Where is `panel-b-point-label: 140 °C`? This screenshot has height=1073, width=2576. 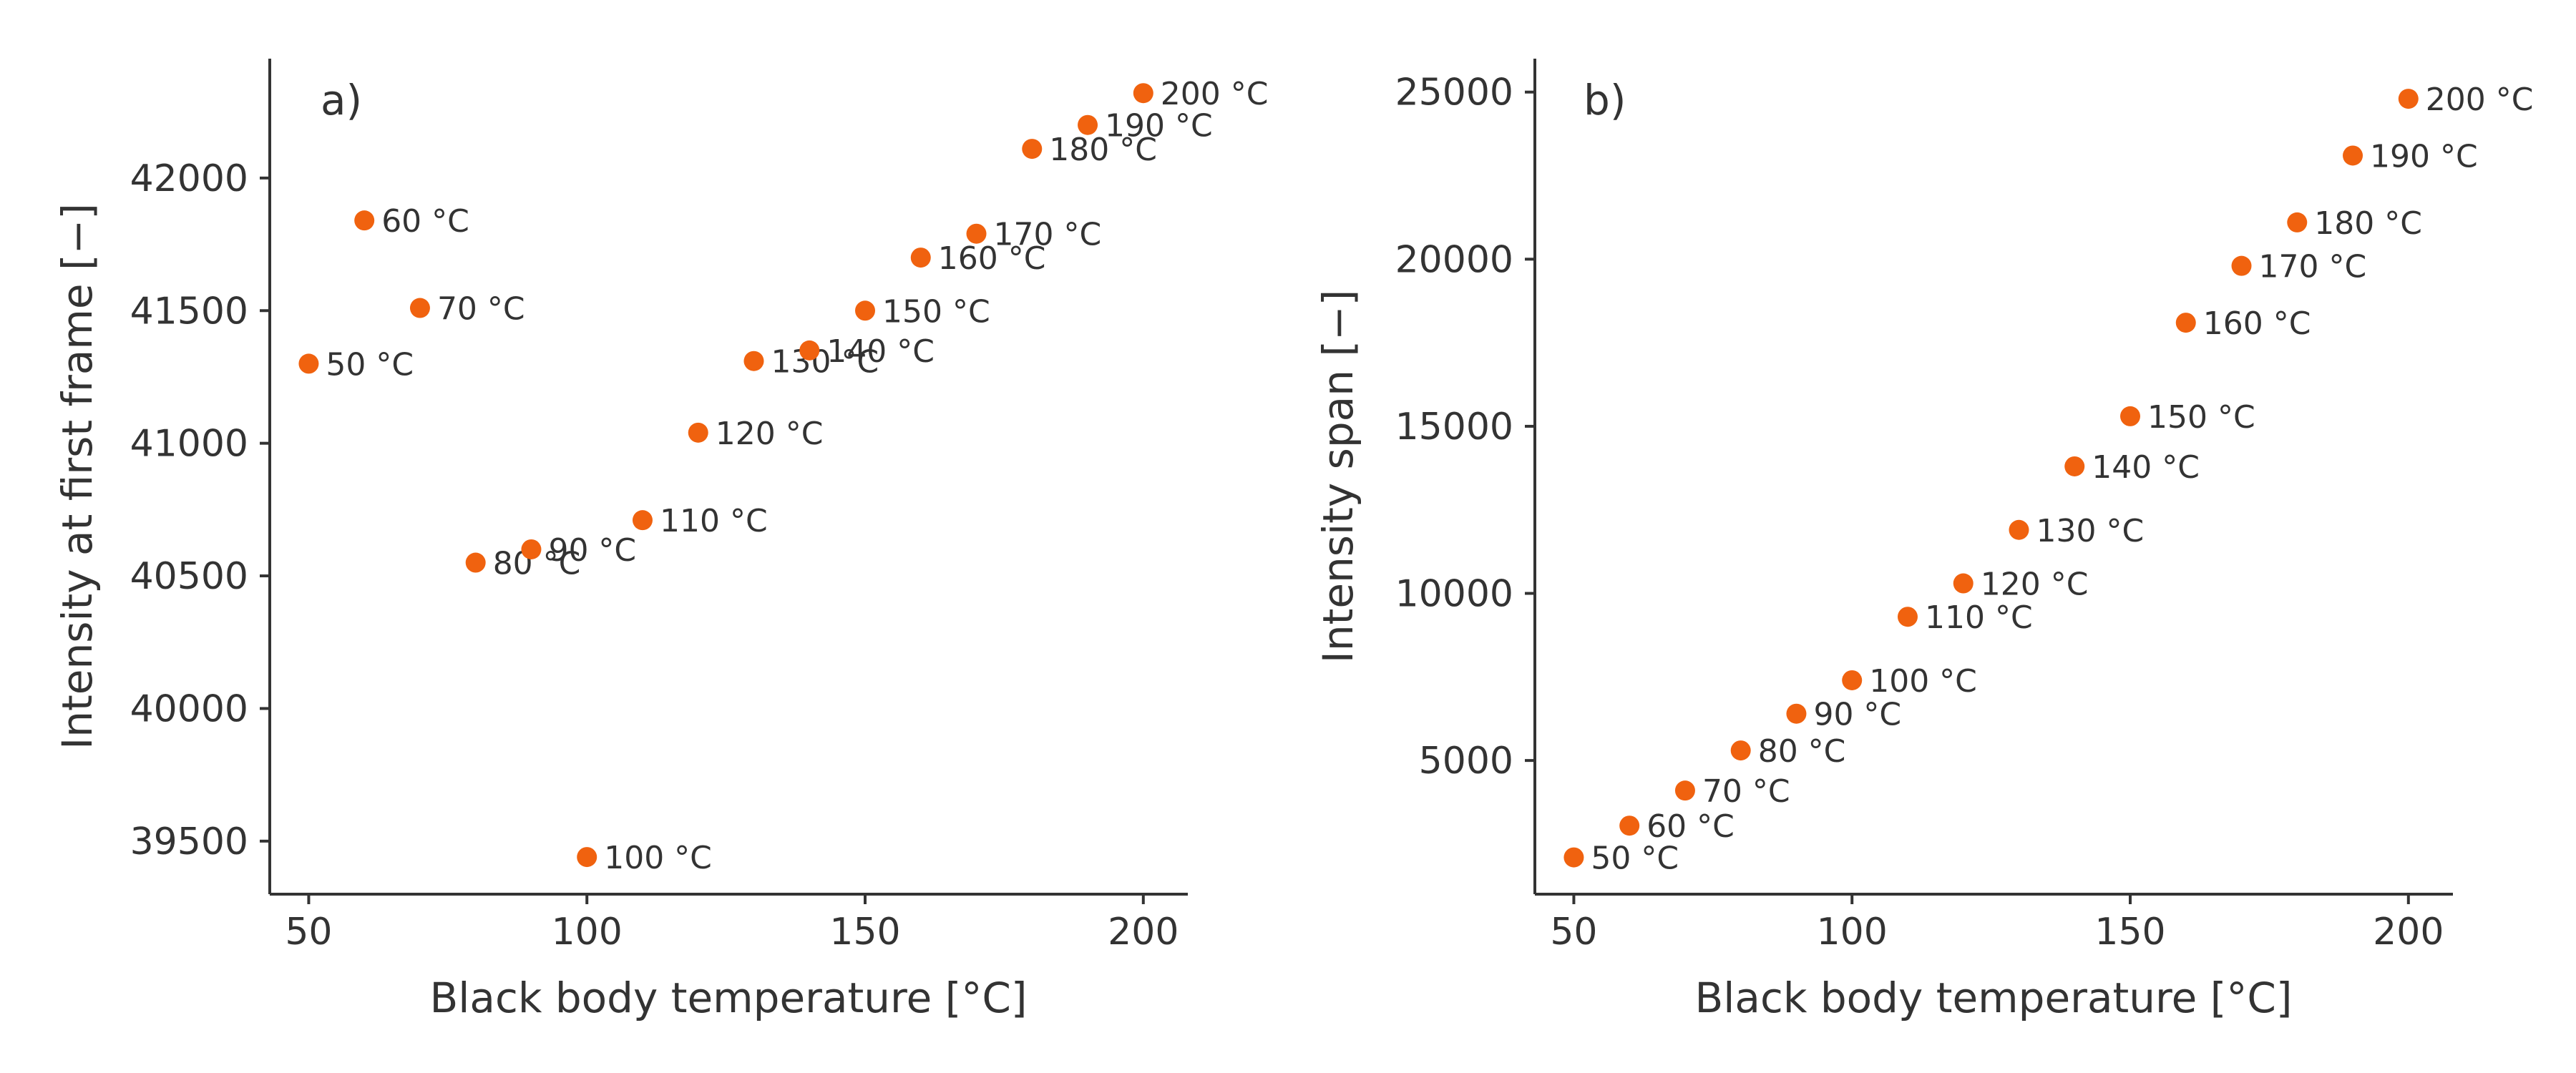
panel-b-point-label: 140 °C is located at coordinates (2146, 467).